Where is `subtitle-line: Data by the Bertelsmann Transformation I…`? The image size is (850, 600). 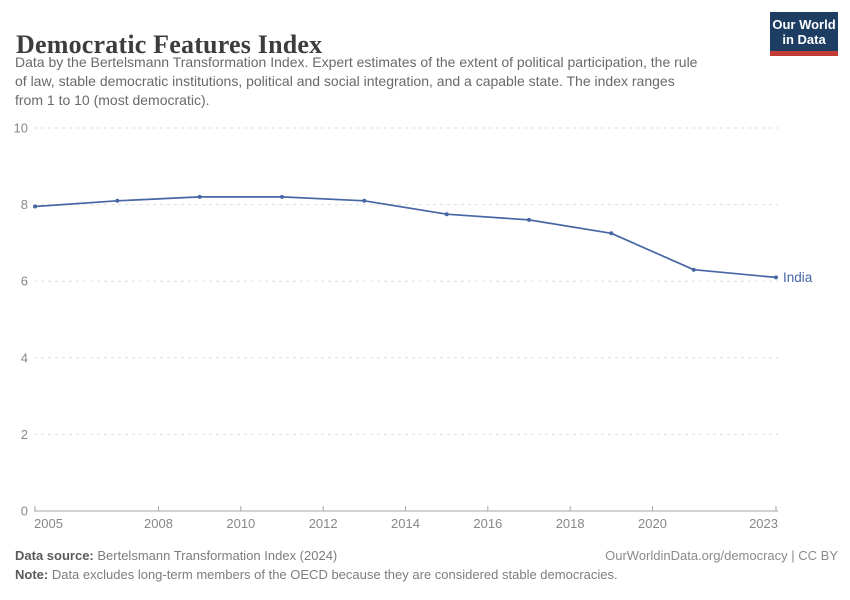
subtitle-line: Data by the Bertelsmann Transformation I… is located at coordinates (356, 62).